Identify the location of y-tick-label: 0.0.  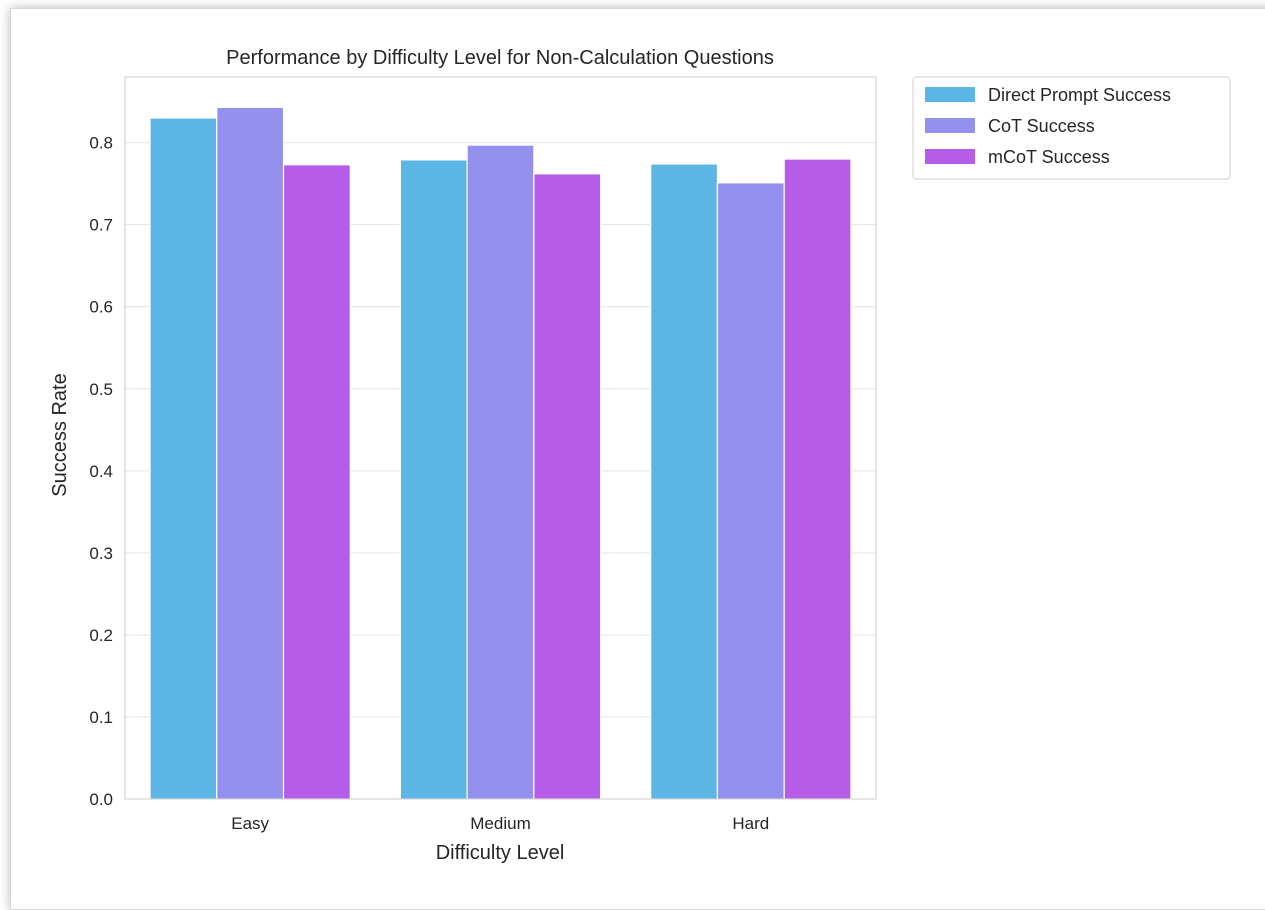
(101, 799).